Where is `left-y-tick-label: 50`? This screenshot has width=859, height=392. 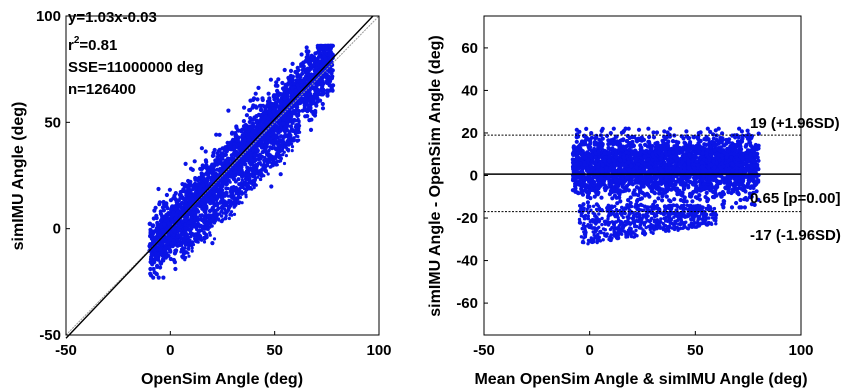 left-y-tick-label: 50 is located at coordinates (52, 122).